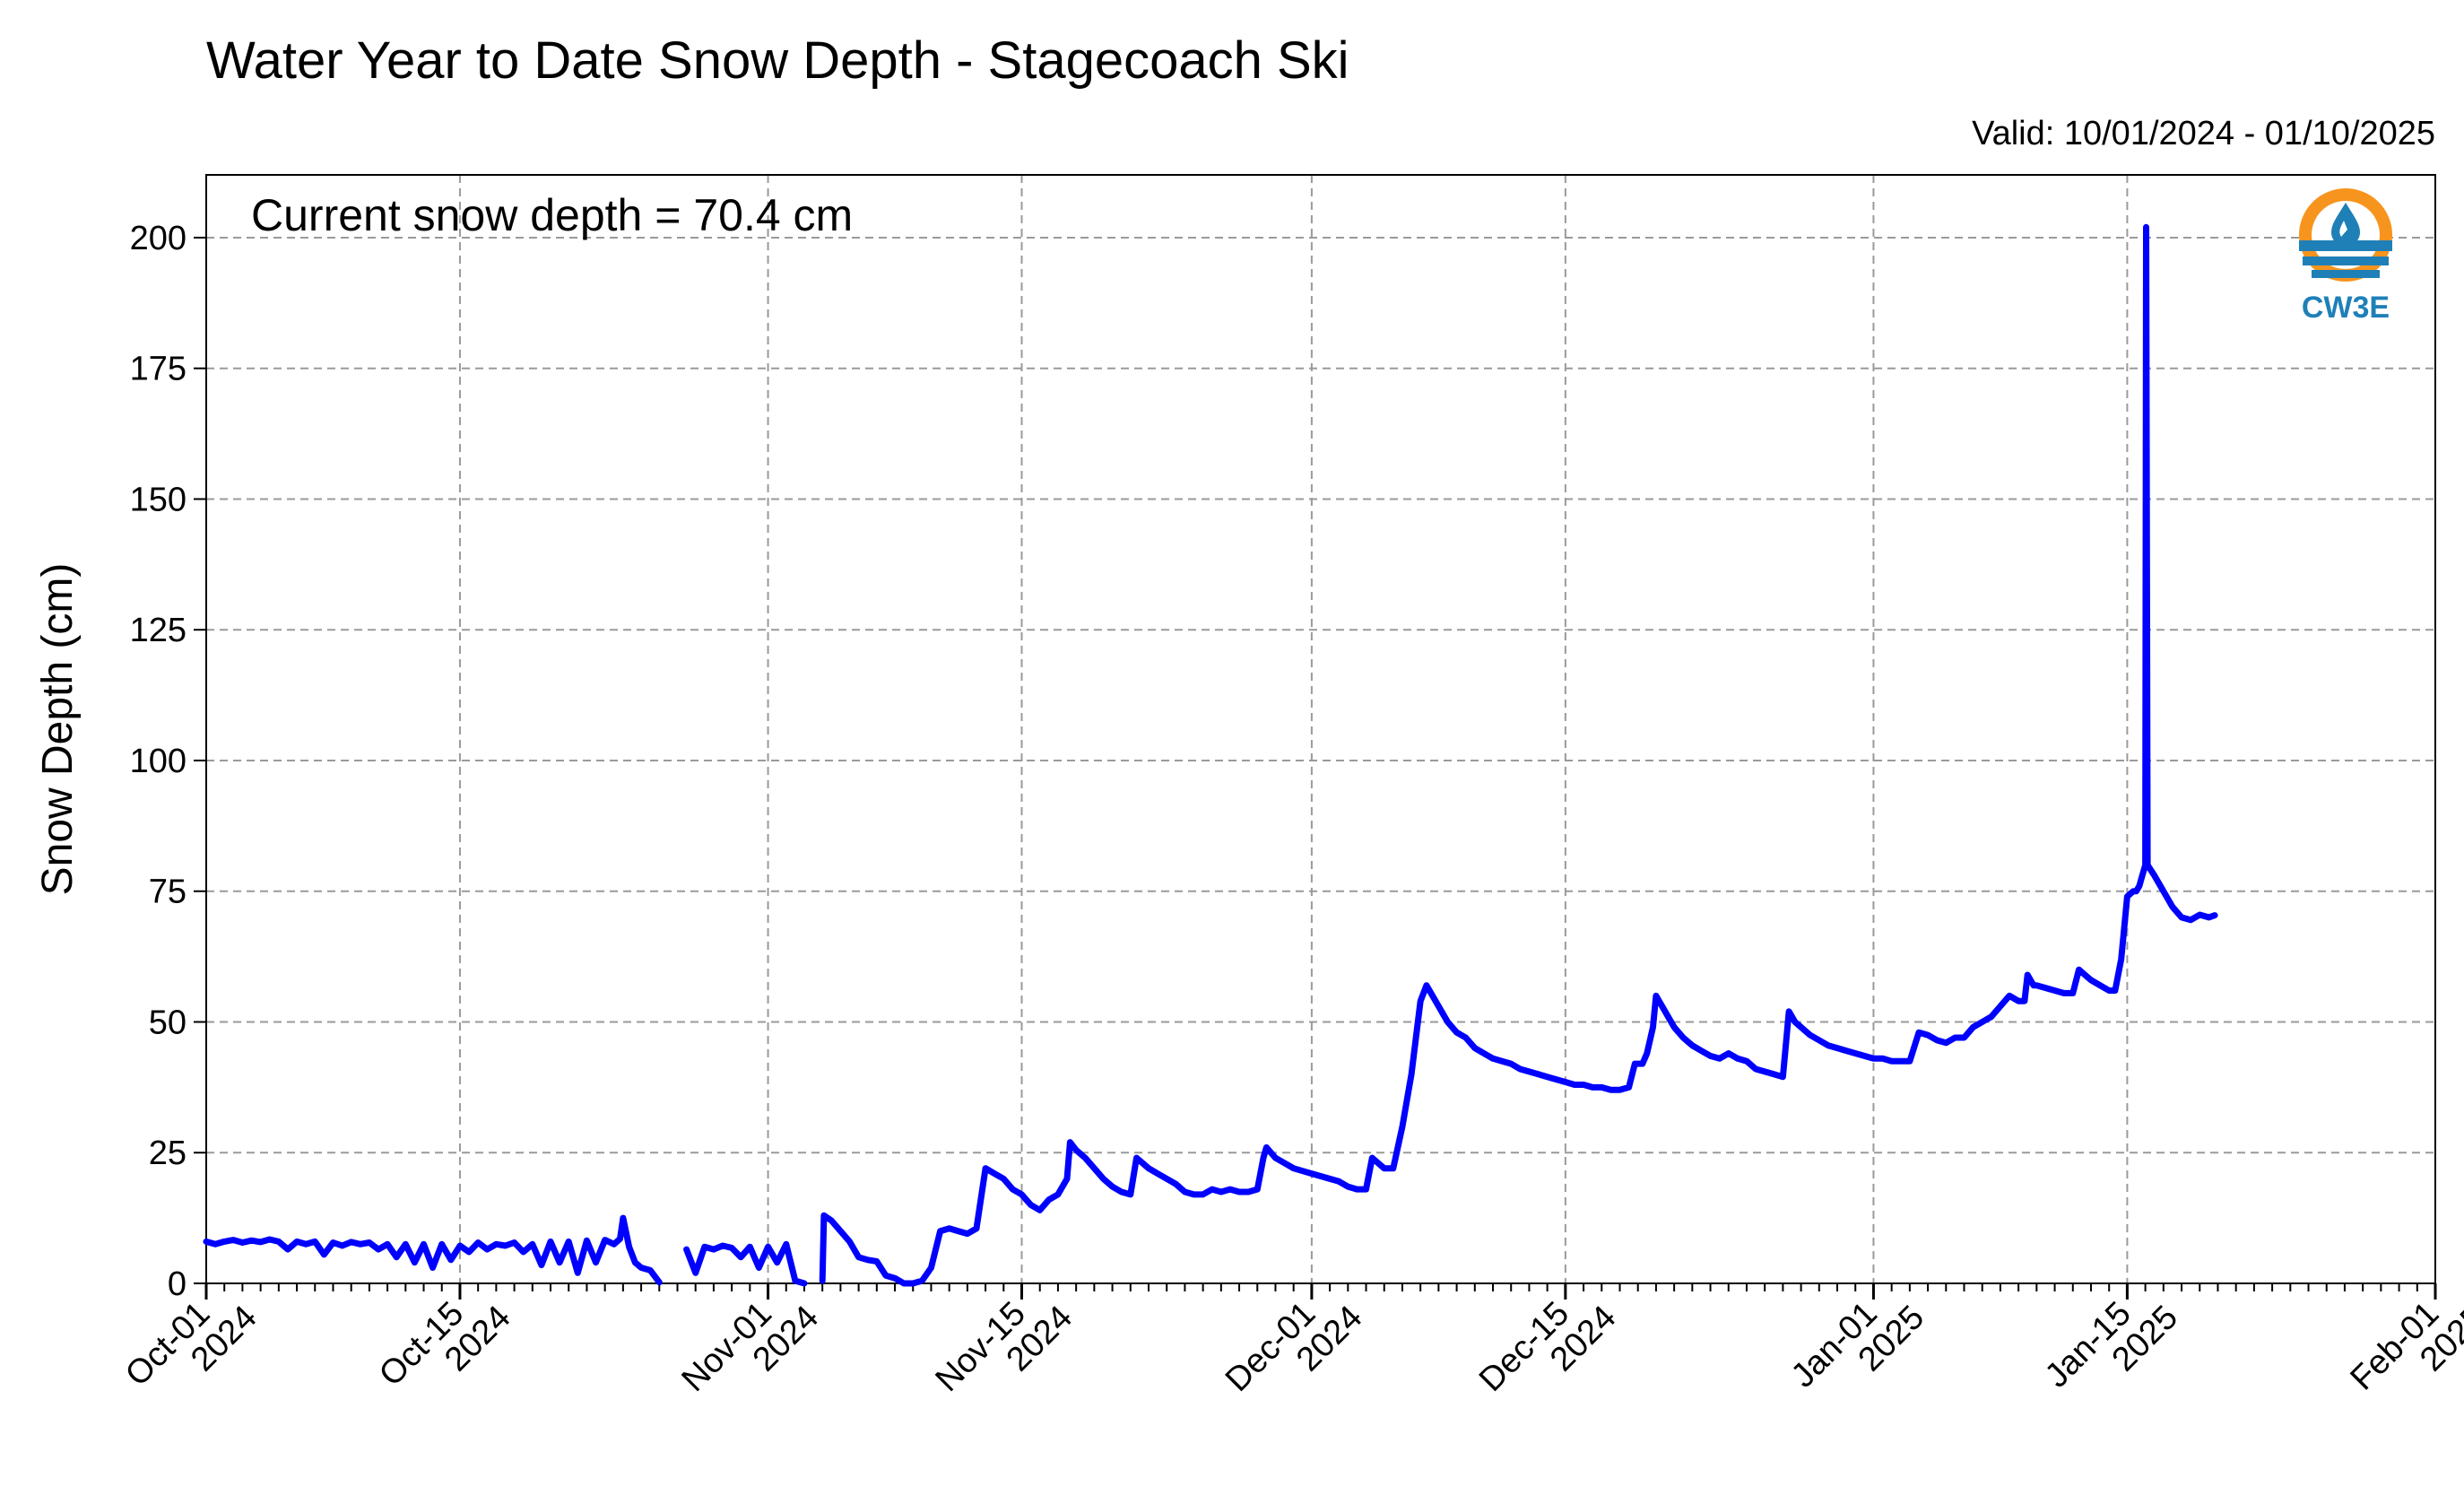  Describe the element at coordinates (191, 1347) in the screenshot. I see `x-tick-label: Oct-012024` at that location.